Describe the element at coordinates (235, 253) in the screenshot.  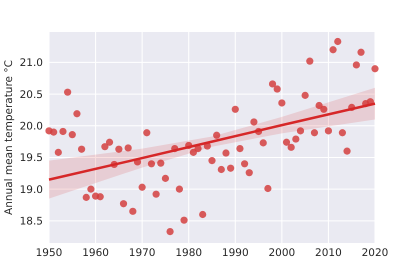
I see `x-tick-label: 1990` at that location.